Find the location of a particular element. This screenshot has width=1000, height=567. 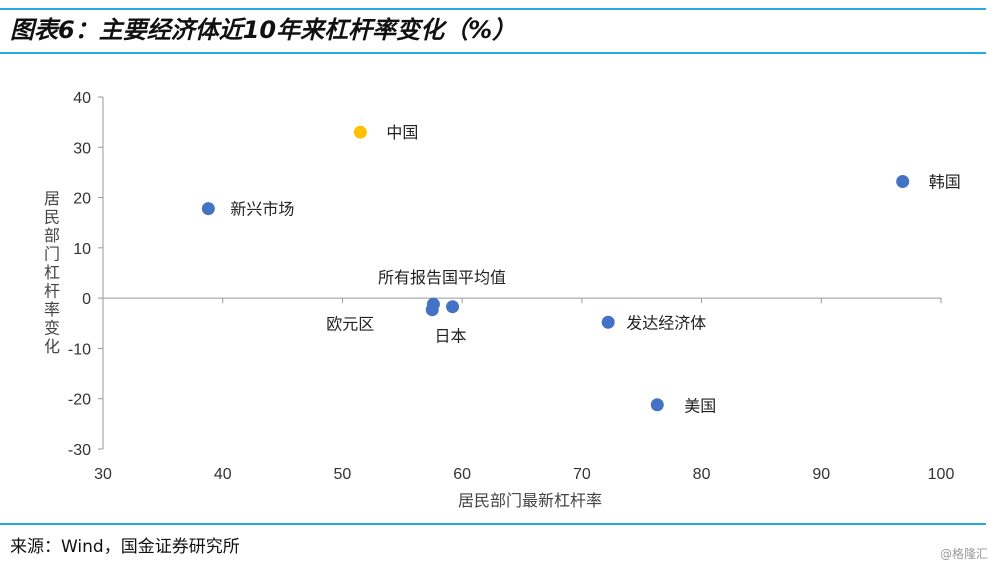

point-label: 韩国 is located at coordinates (945, 181).